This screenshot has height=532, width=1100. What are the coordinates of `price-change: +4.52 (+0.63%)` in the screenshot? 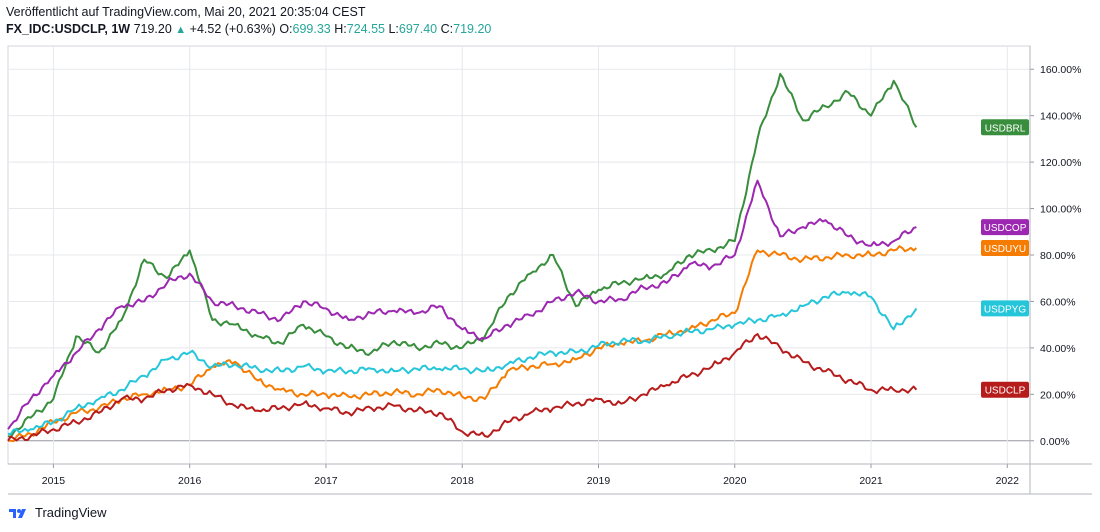 It's located at (232, 29).